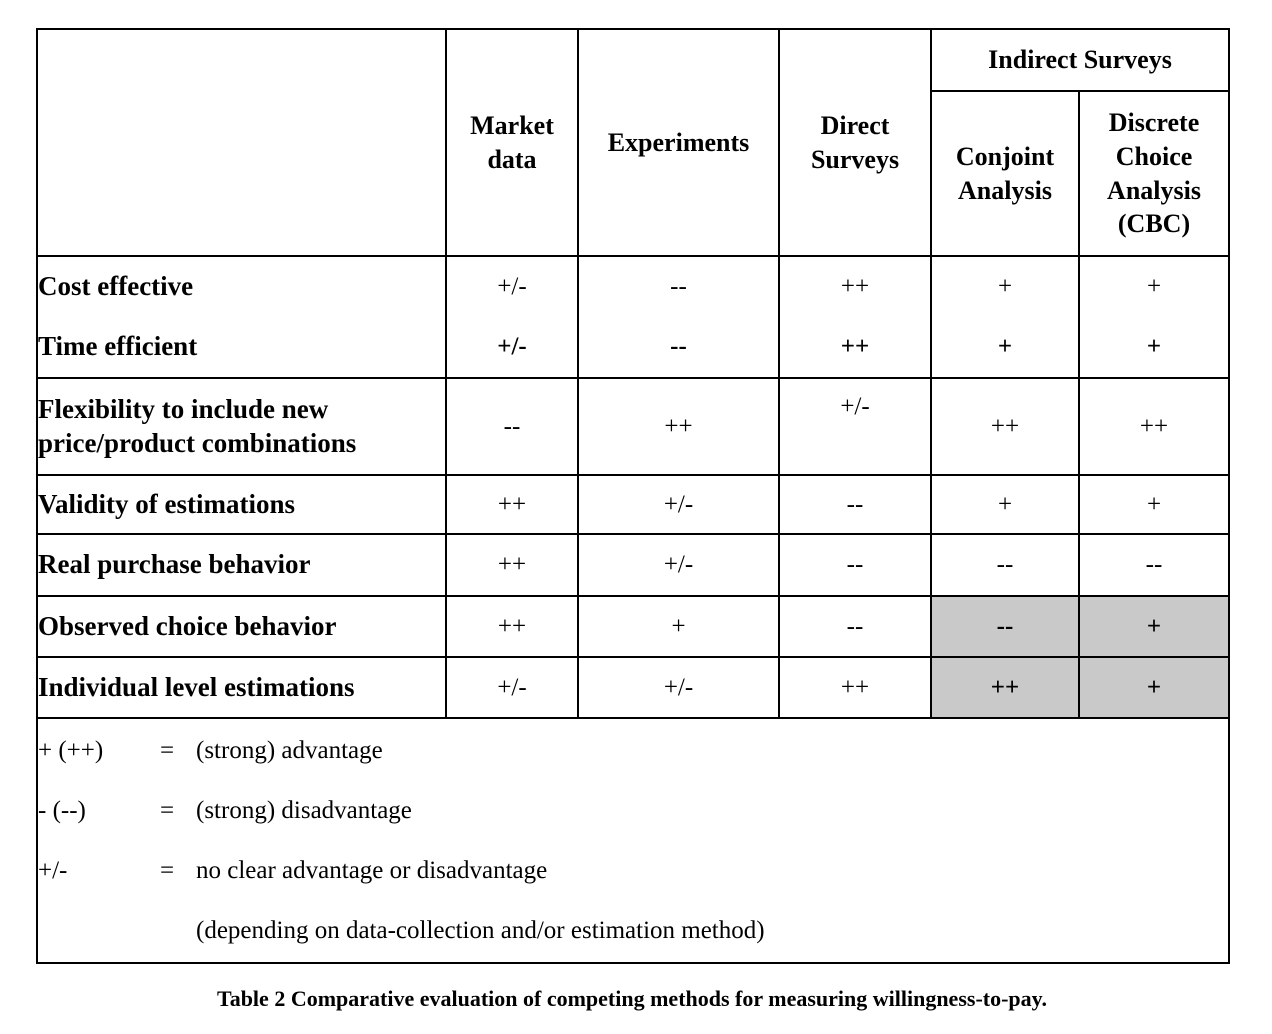 The width and height of the screenshot is (1272, 1034). Describe the element at coordinates (241, 504) in the screenshot. I see `row-label: Validity of estimations` at that location.